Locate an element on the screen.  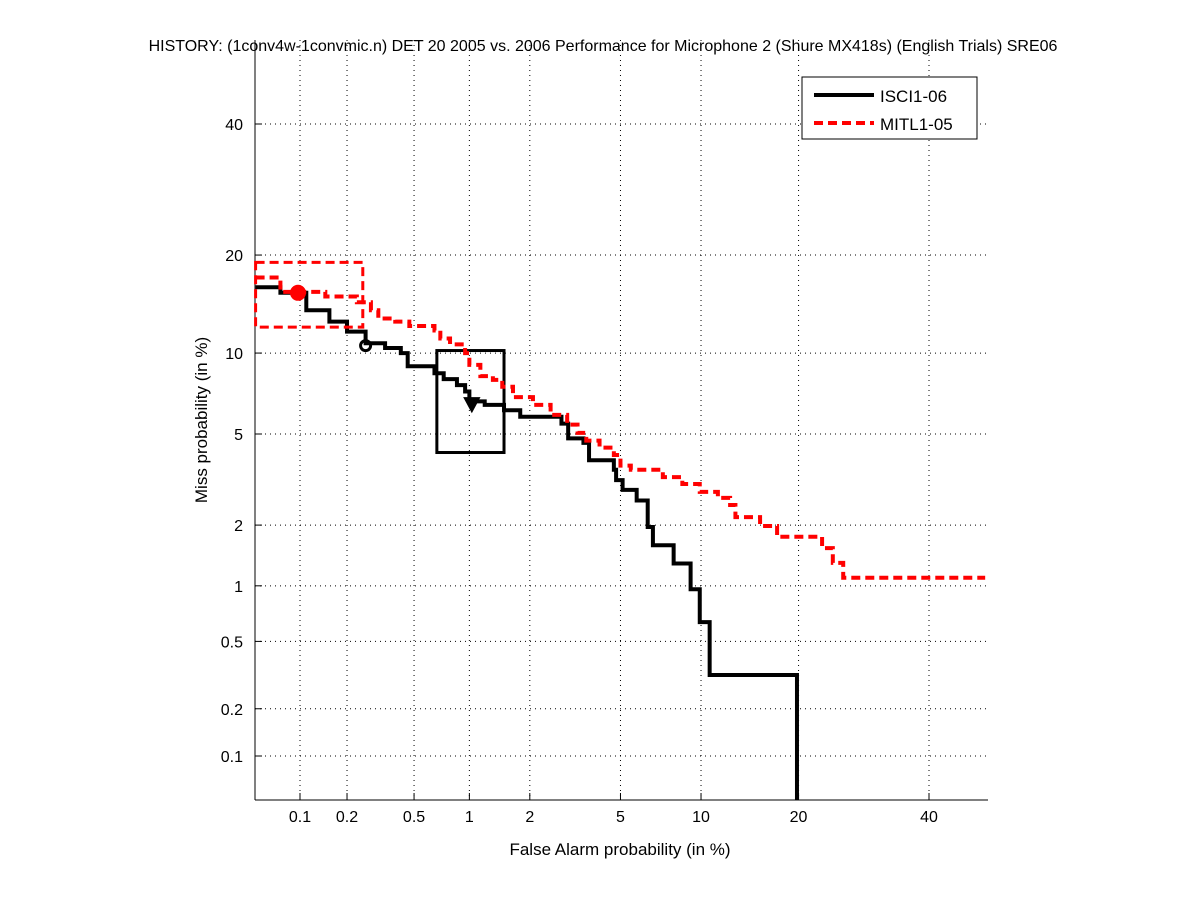
x-tick-label: 0.1 is located at coordinates (300, 817).